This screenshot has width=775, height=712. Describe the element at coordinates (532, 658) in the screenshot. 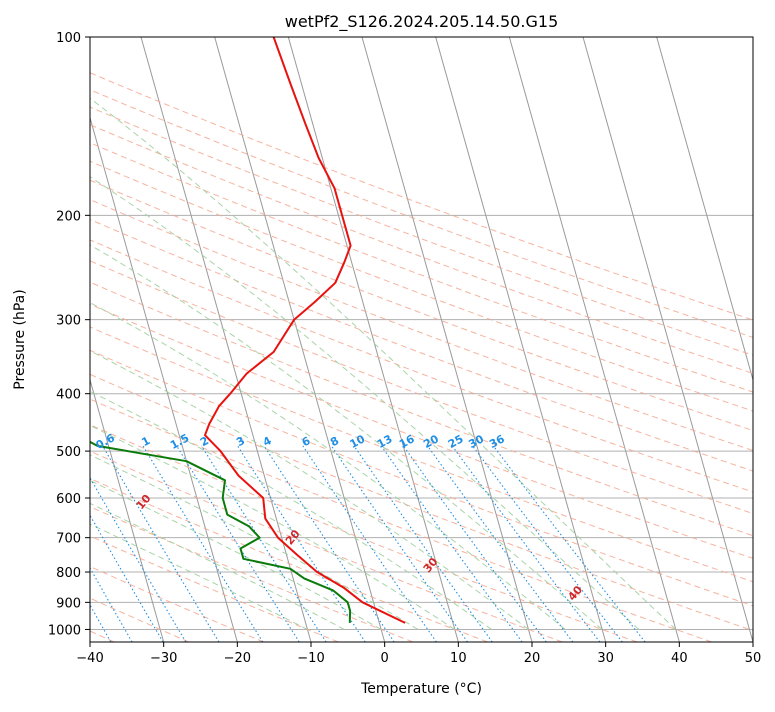

I see `x-tick-label: 20` at that location.